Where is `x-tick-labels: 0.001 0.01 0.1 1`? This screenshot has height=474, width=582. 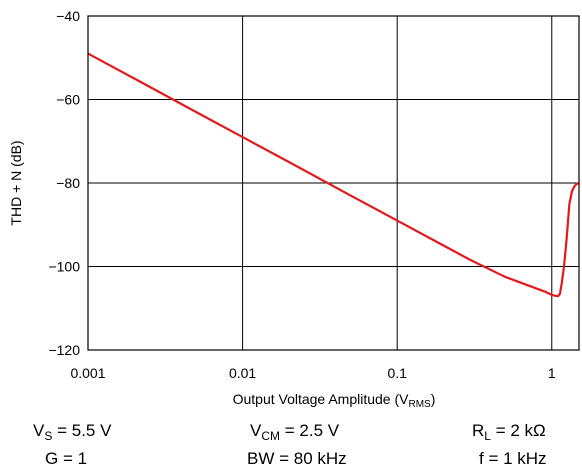 x-tick-labels: 0.001 0.01 0.1 1 is located at coordinates (312, 373).